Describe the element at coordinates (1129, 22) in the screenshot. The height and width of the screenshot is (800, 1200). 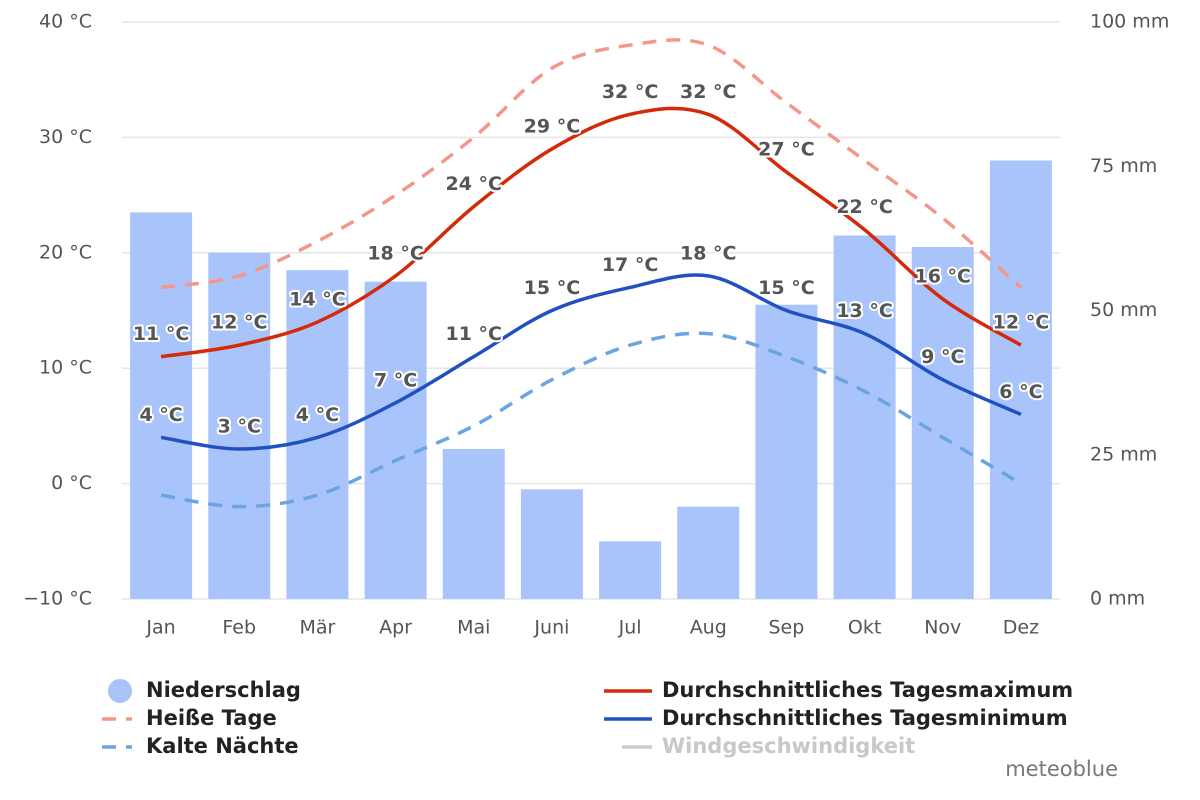
I see `y2-tick-label: 100 mm` at that location.